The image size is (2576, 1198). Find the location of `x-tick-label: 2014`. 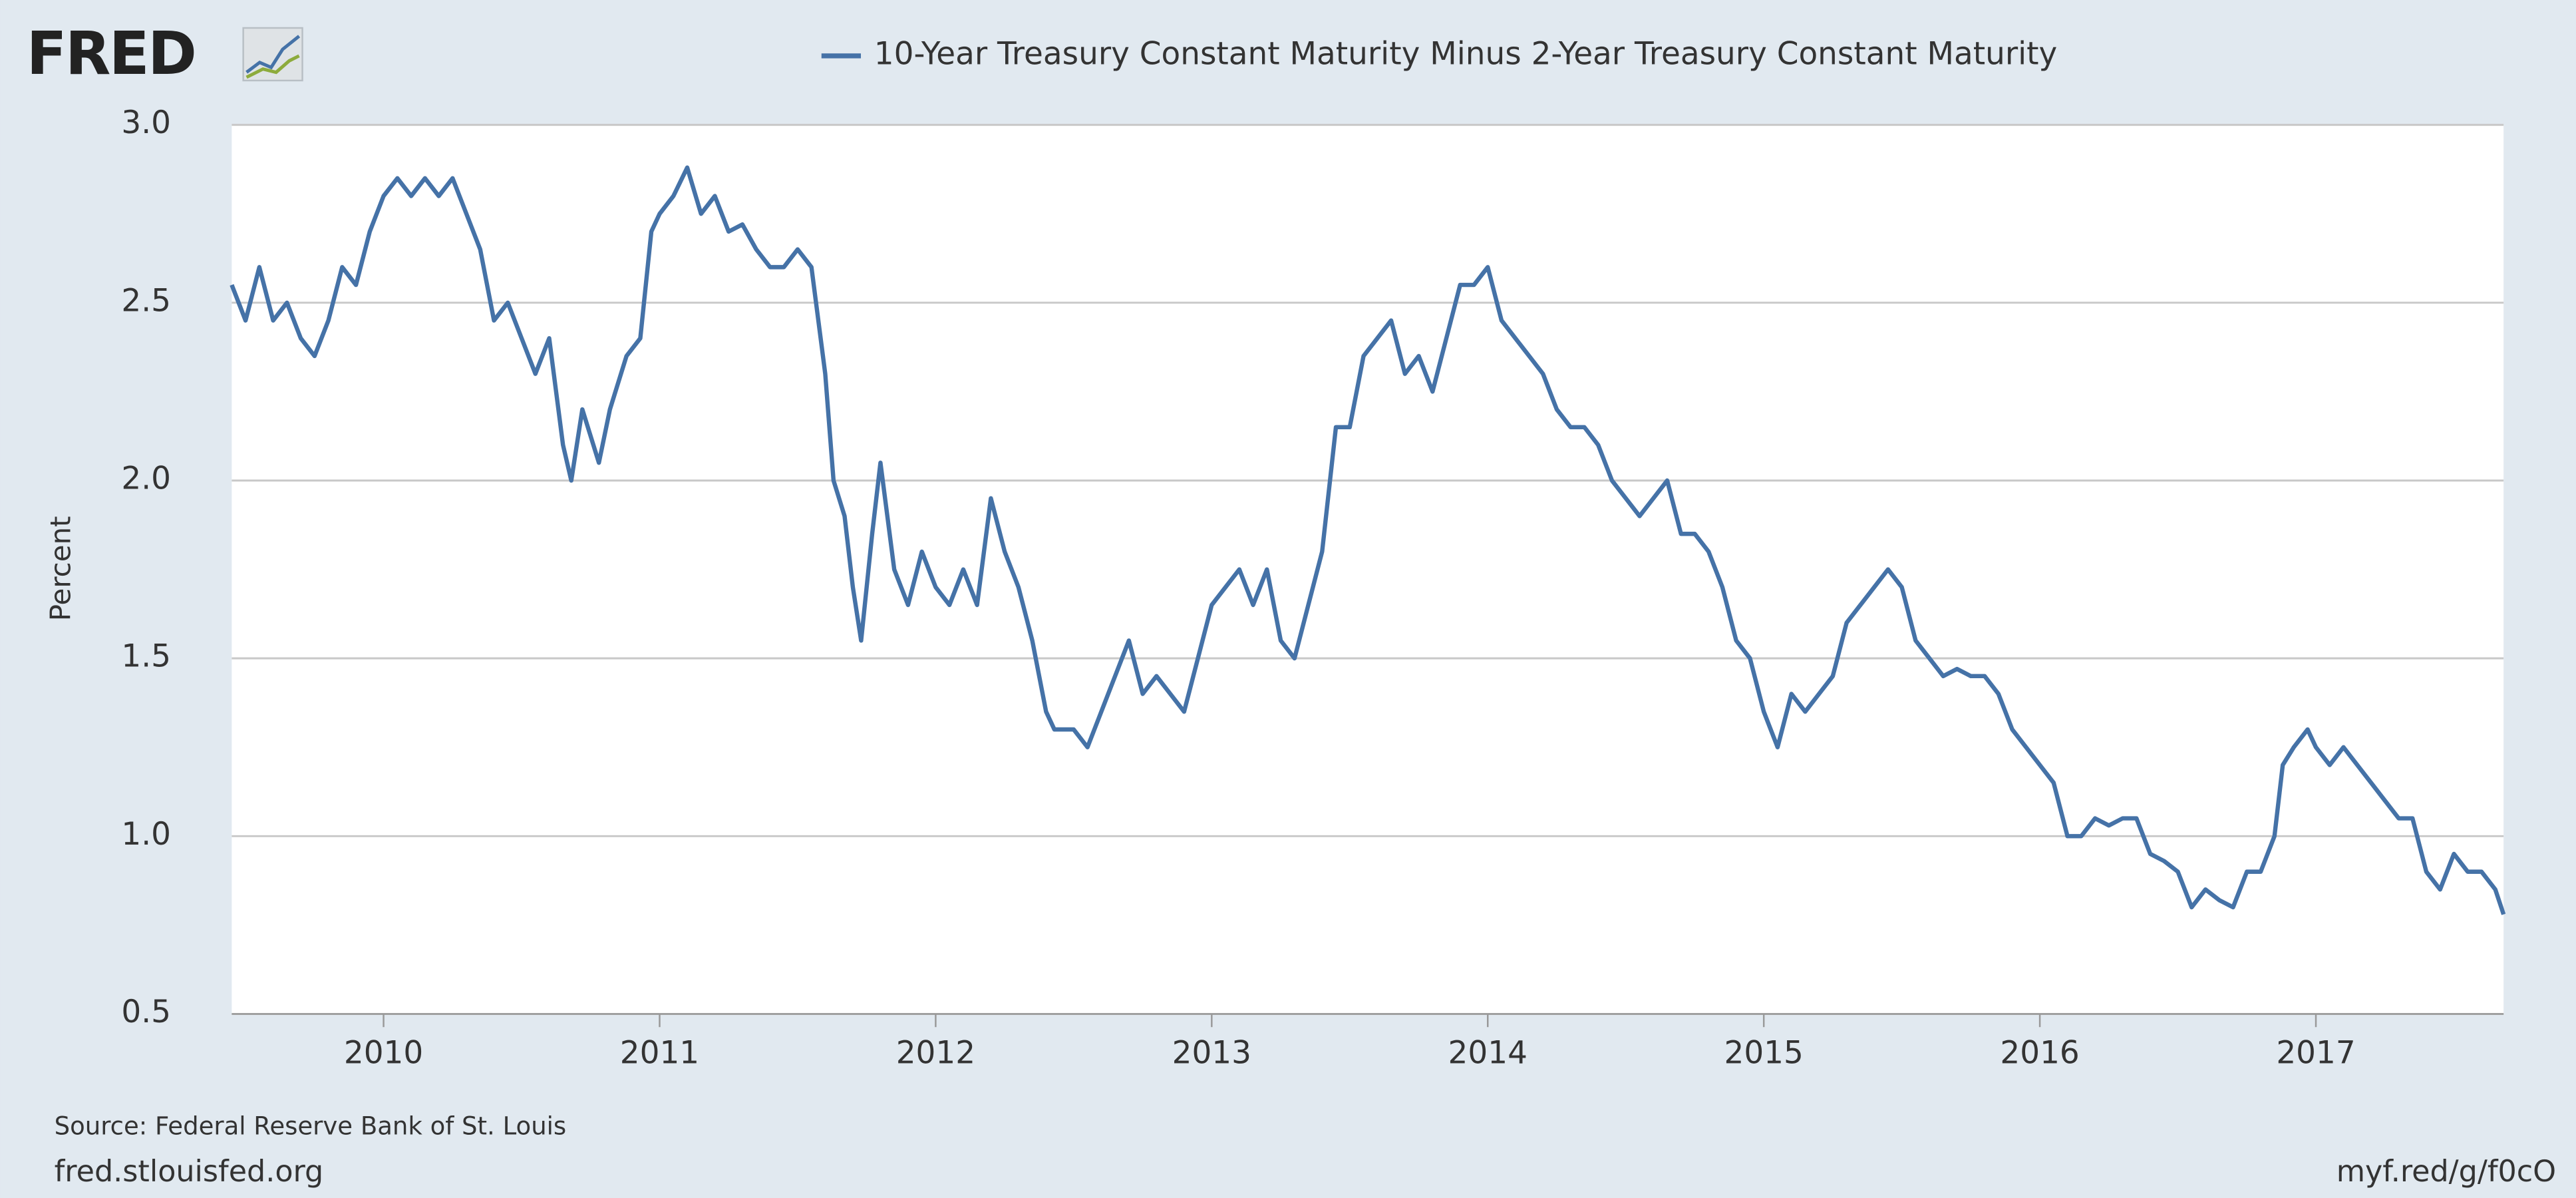

x-tick-label: 2014 is located at coordinates (1488, 1053).